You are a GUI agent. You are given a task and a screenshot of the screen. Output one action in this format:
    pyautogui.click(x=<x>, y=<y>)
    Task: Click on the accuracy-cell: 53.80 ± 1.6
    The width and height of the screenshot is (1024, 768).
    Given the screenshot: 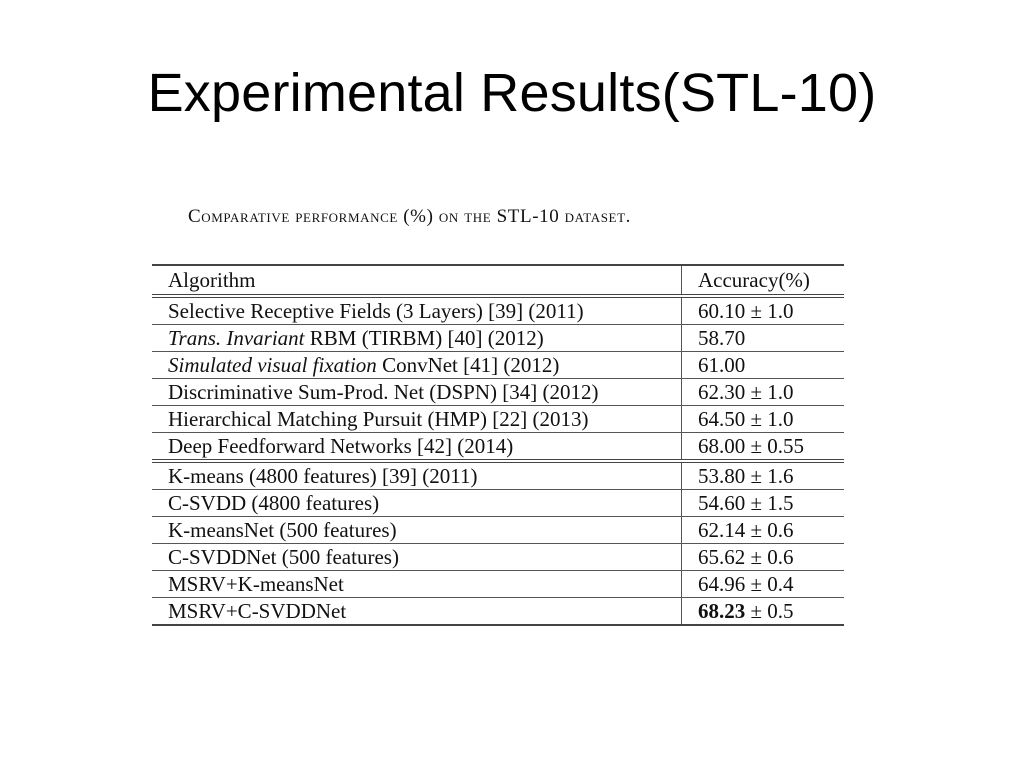 What is the action you would take?
    pyautogui.click(x=762, y=475)
    